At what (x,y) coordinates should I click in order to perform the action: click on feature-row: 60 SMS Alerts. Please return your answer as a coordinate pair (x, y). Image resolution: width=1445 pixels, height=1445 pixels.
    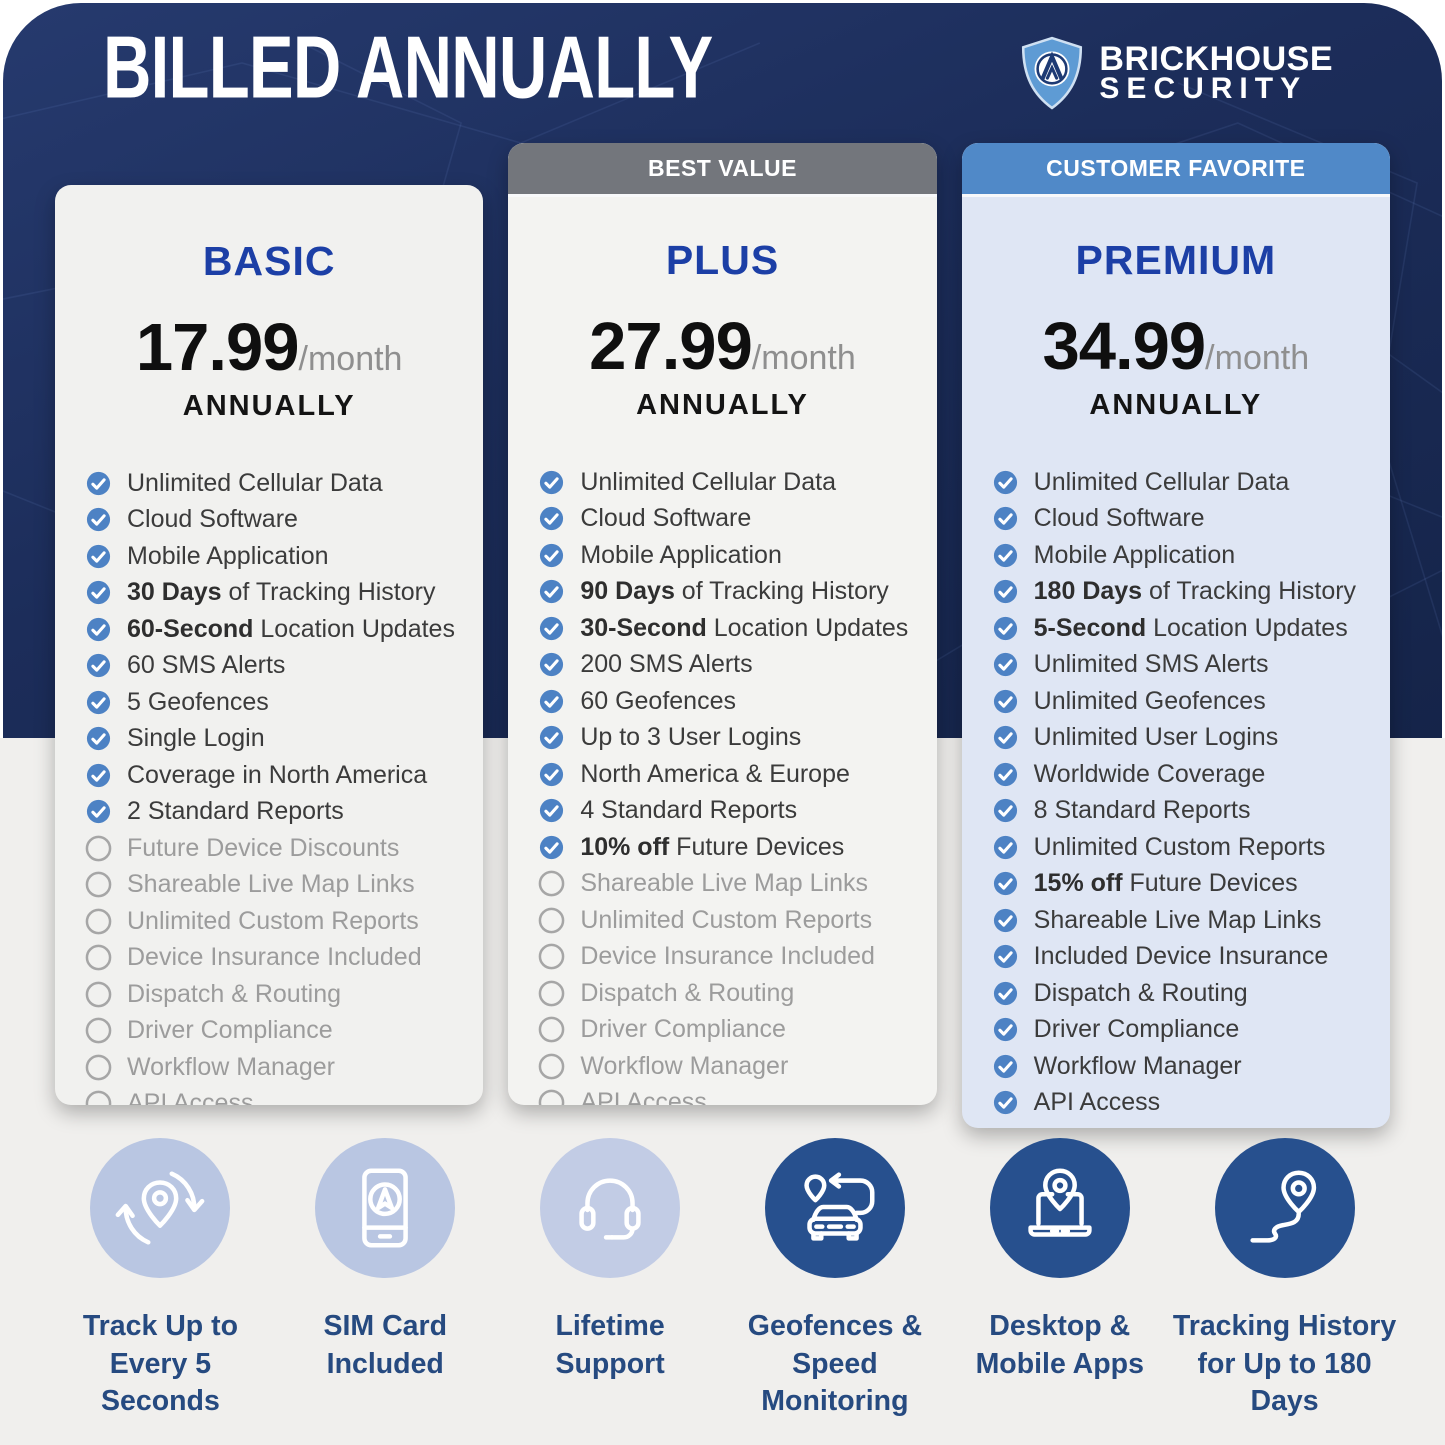
    Looking at the image, I should click on (280, 666).